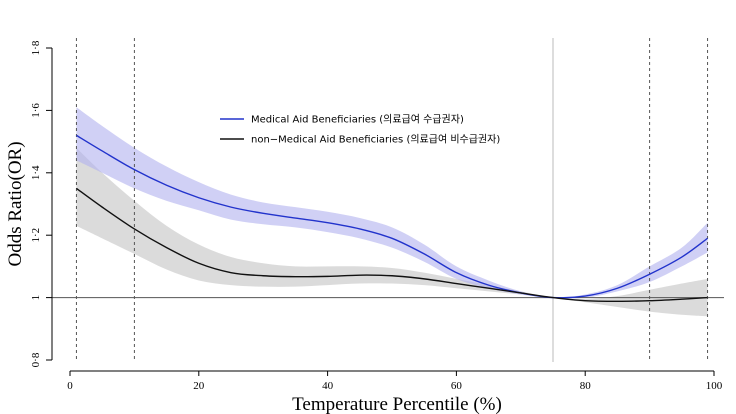  I want to click on y-tick-label: 1·4, so click(36, 172).